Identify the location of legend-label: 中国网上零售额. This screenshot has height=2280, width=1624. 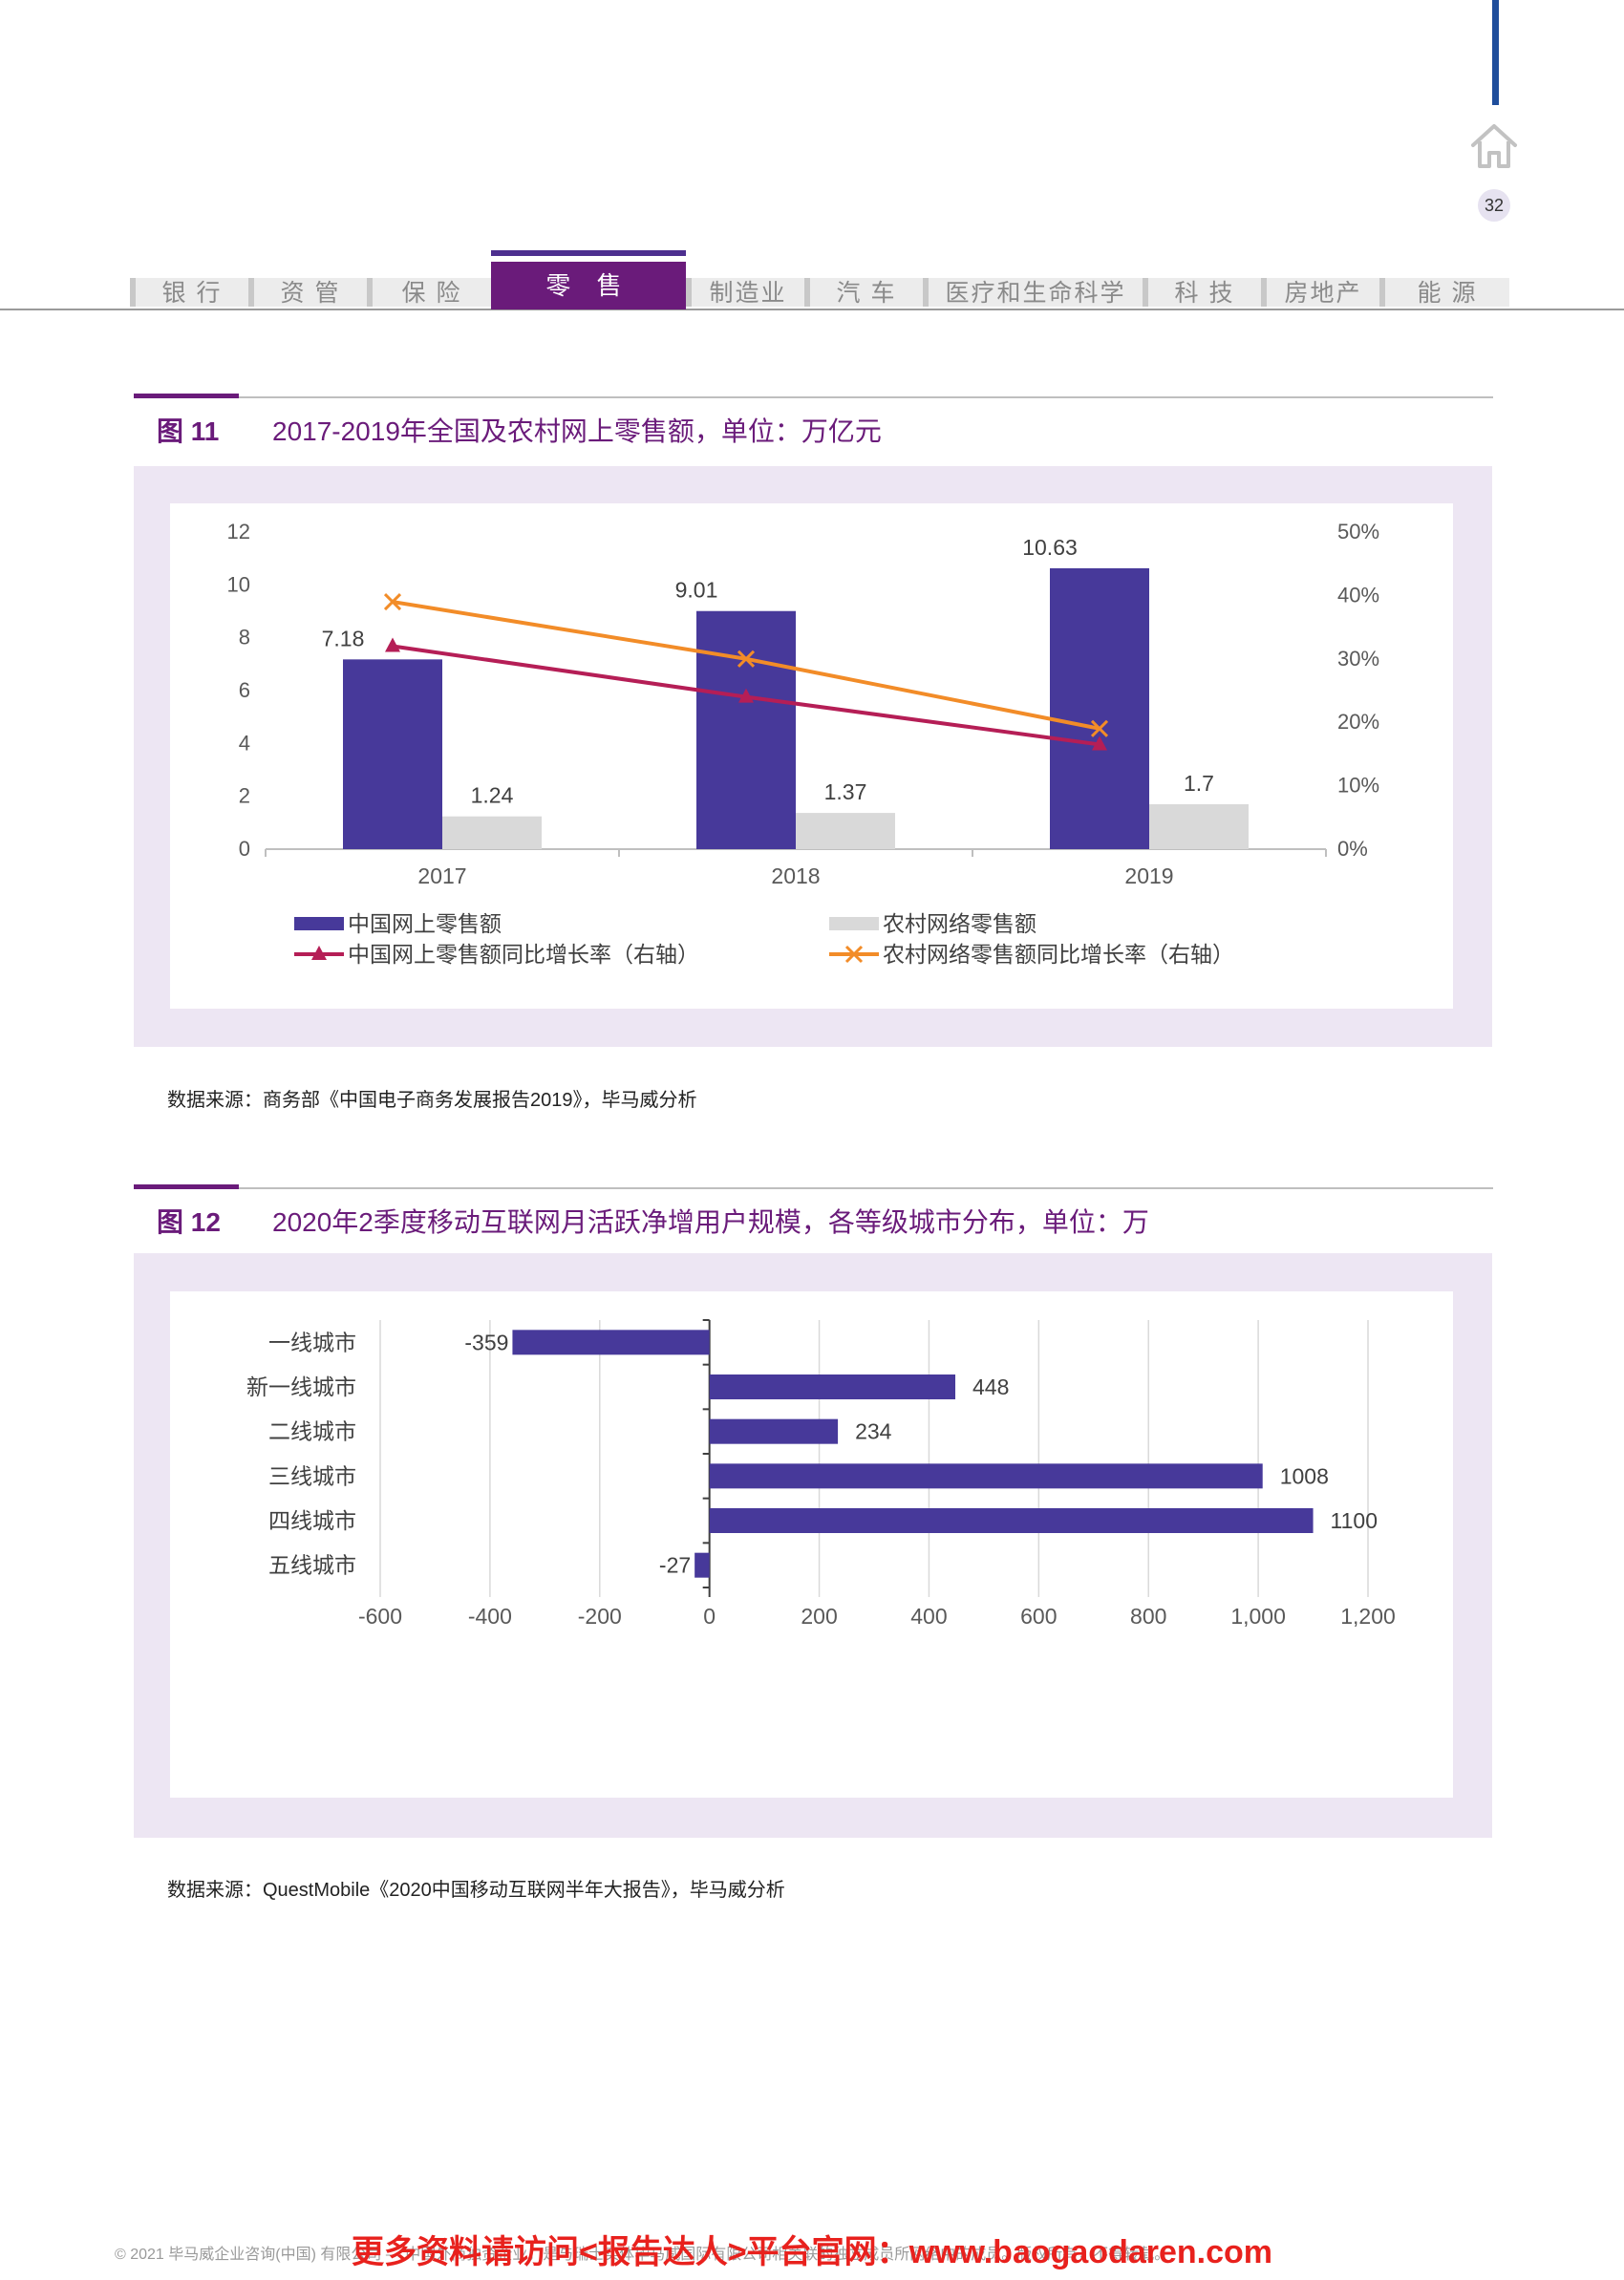
(425, 923).